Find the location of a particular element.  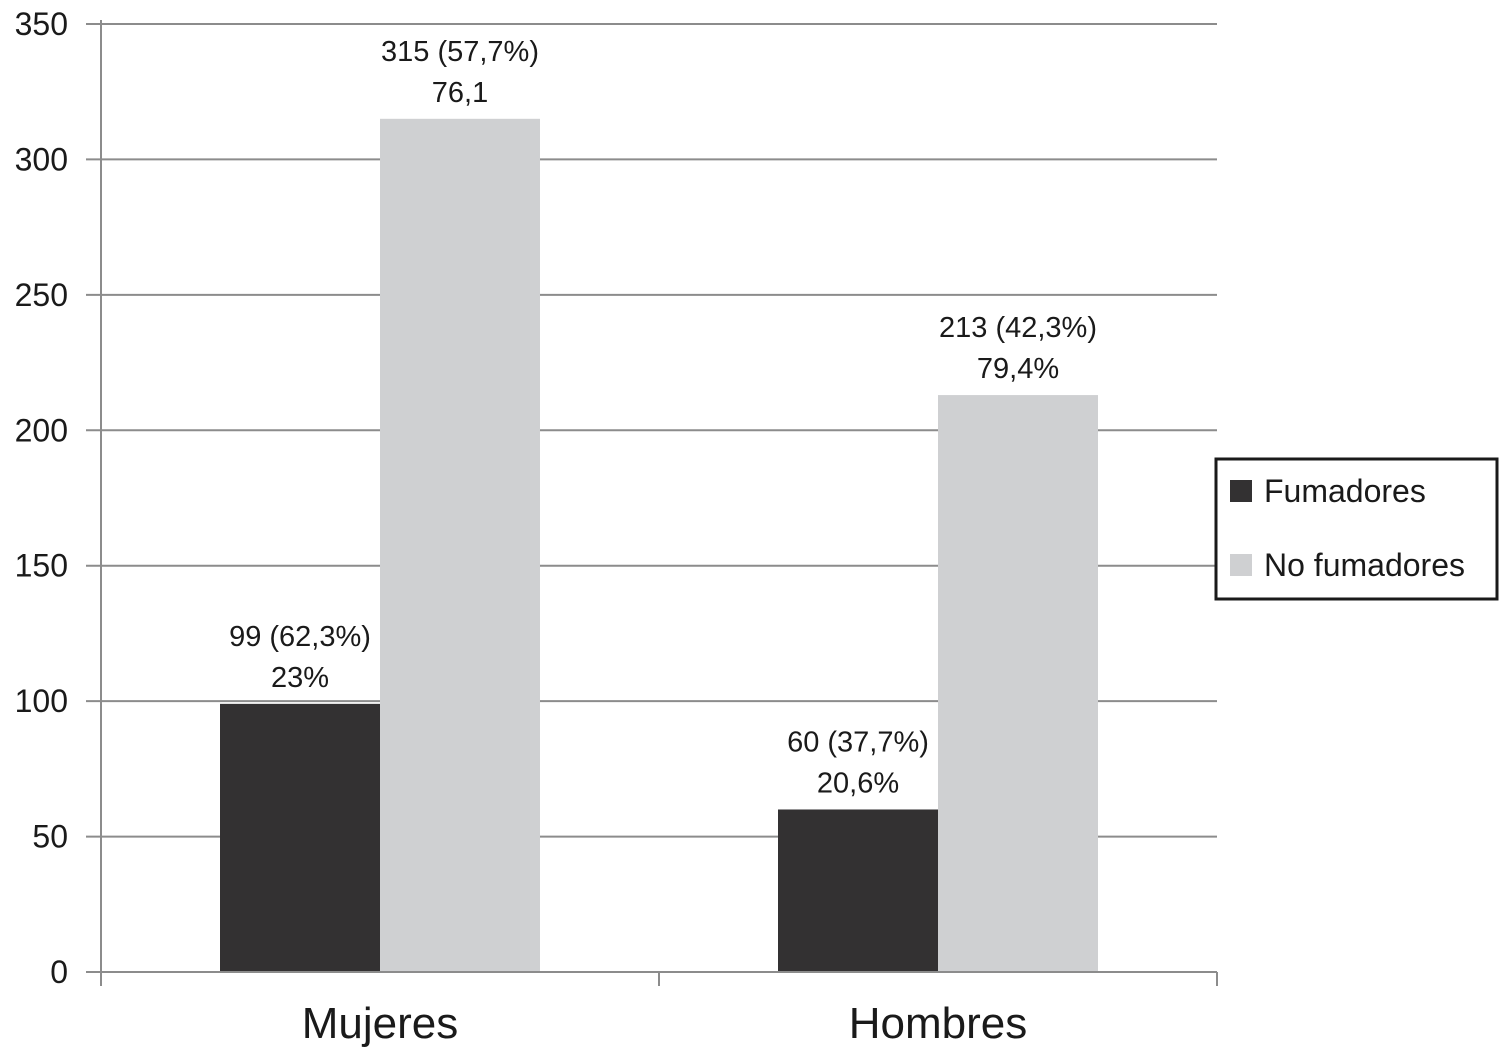

data-label: 99 (62,3%) is located at coordinates (300, 637).